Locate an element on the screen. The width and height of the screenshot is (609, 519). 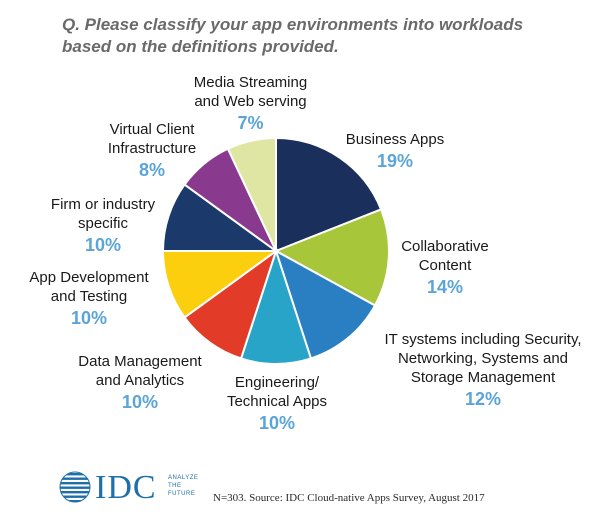
pie-slice-app-development-and-testing is located at coordinates (220, 284).